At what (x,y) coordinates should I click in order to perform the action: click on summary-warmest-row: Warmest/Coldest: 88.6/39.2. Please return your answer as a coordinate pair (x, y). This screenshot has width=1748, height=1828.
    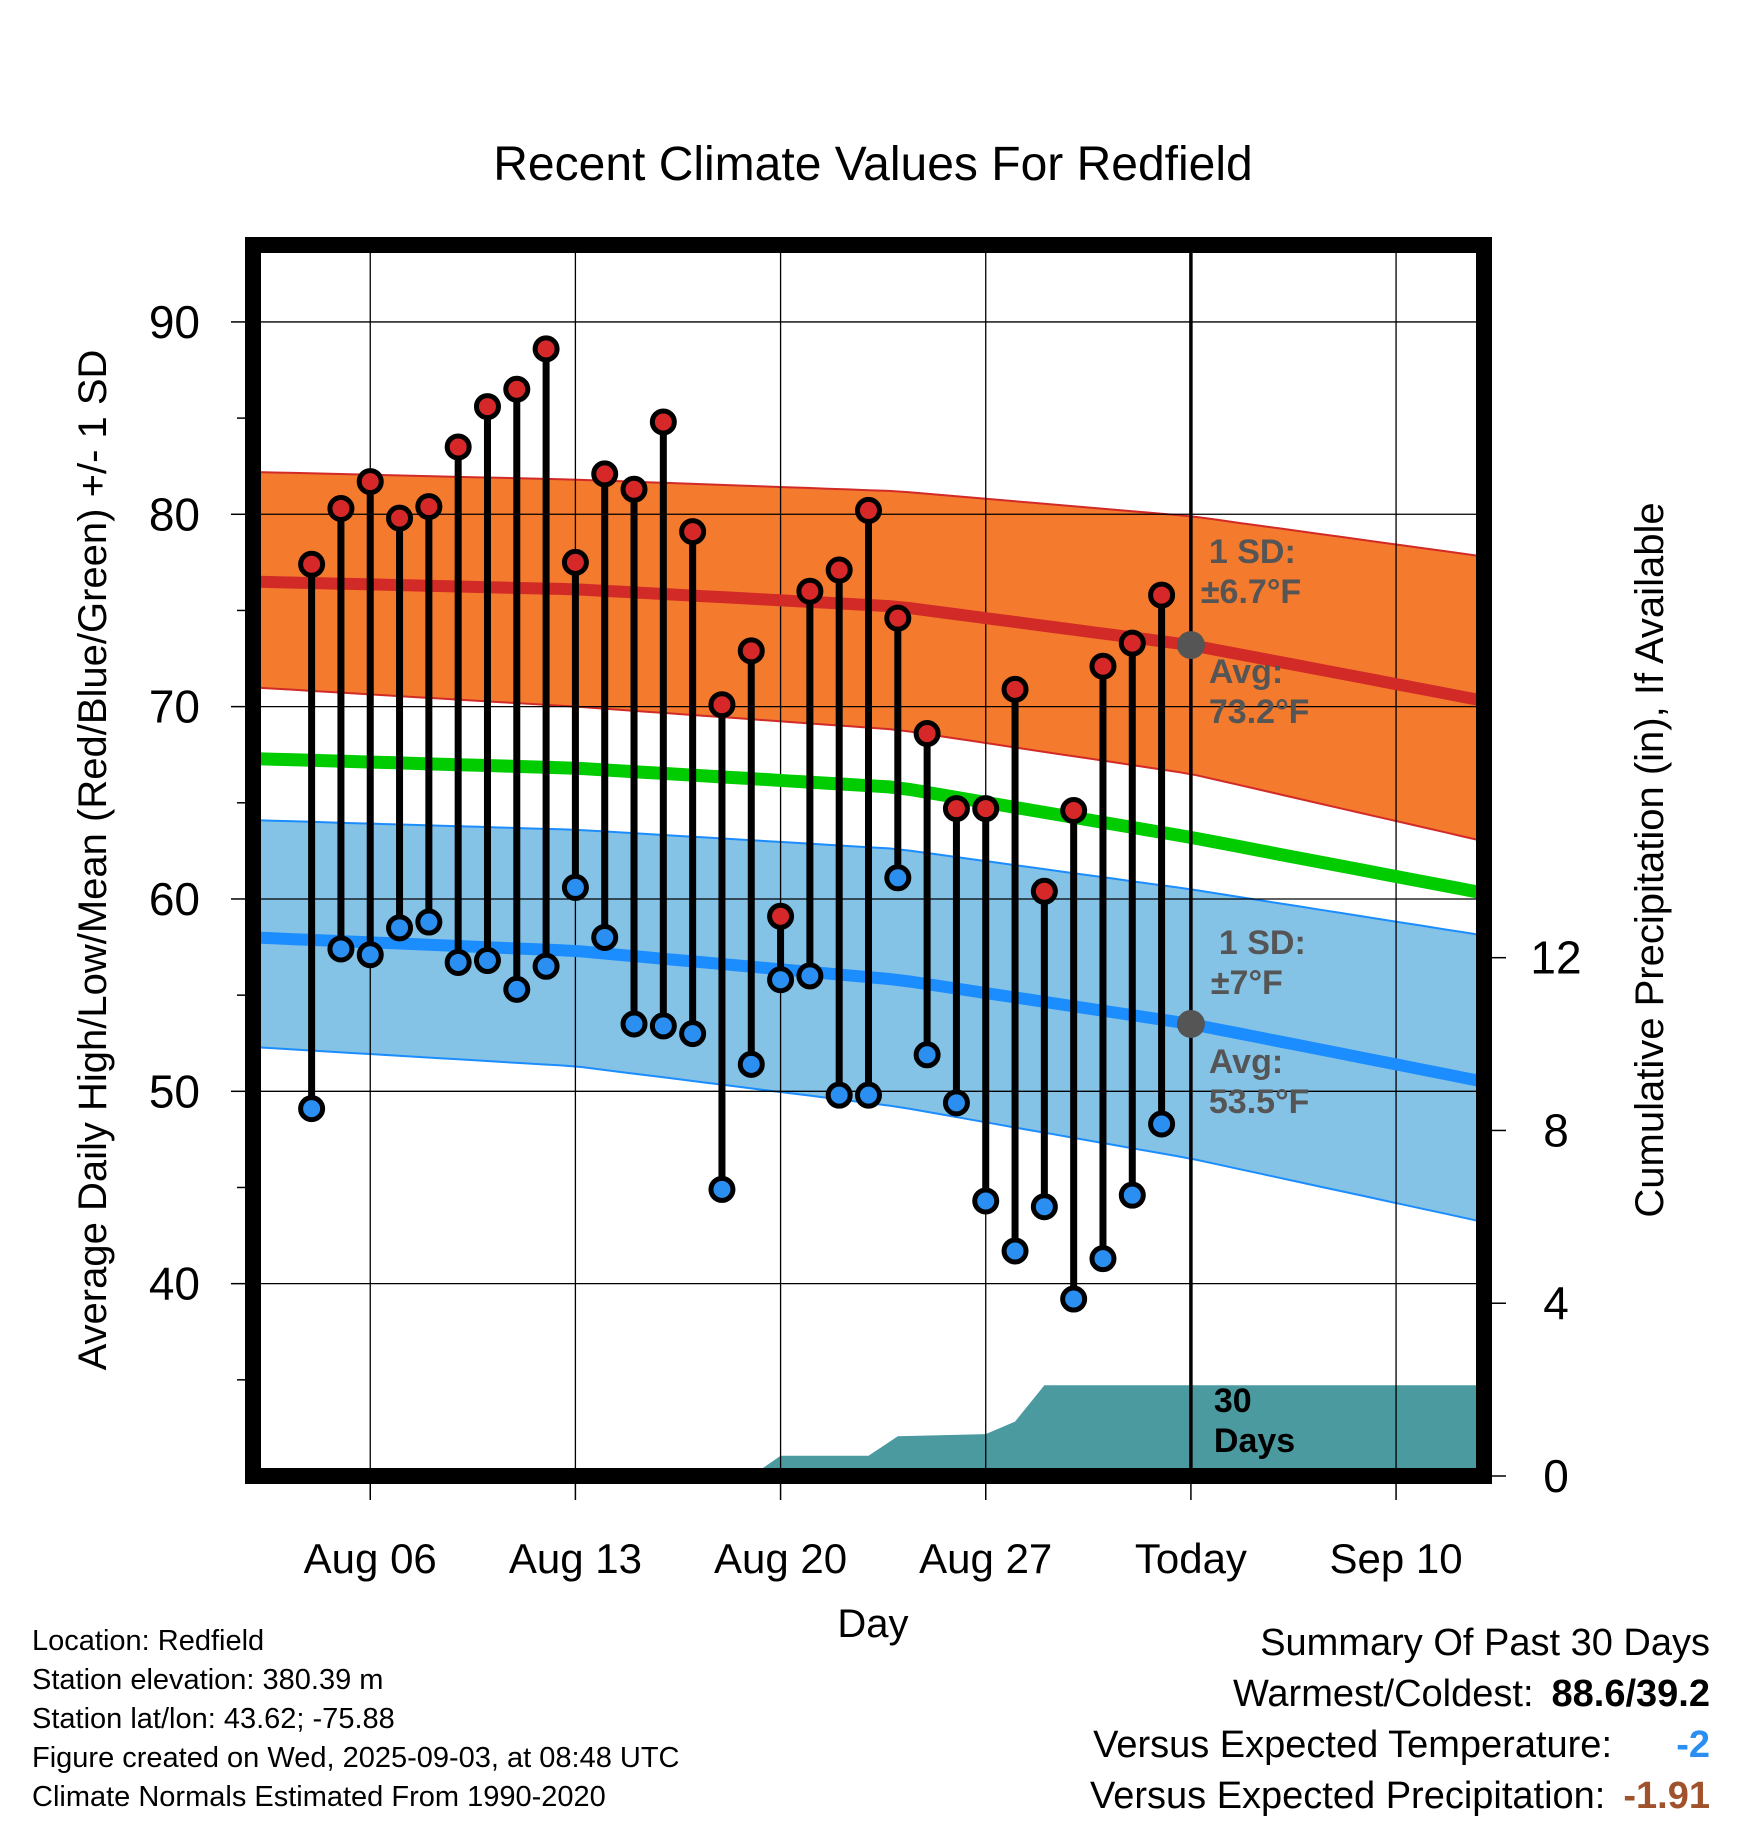
    Looking at the image, I should click on (1400, 1694).